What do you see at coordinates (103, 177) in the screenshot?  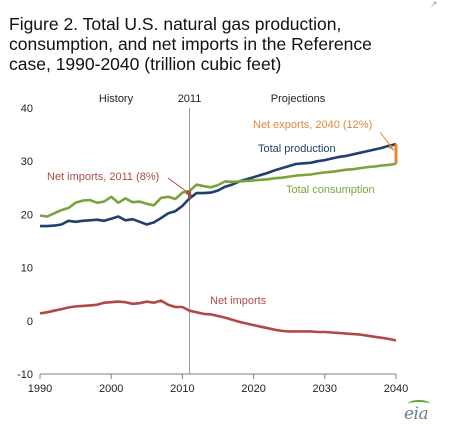 I see `annotation-net-imports-2011: Net imports, 2011 (8%)` at bounding box center [103, 177].